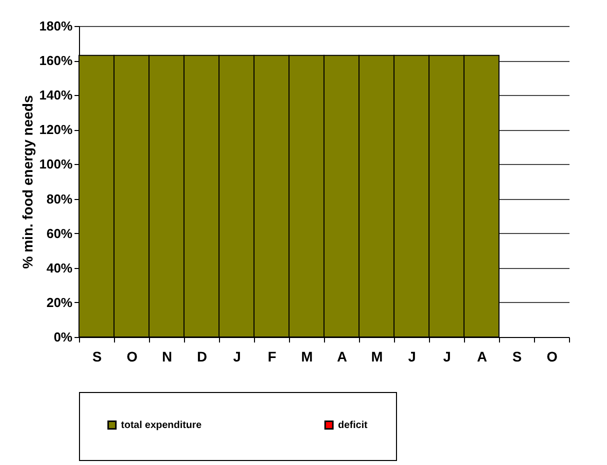 The height and width of the screenshot is (465, 607). I want to click on y-tick-label: 100%, so click(56, 164).